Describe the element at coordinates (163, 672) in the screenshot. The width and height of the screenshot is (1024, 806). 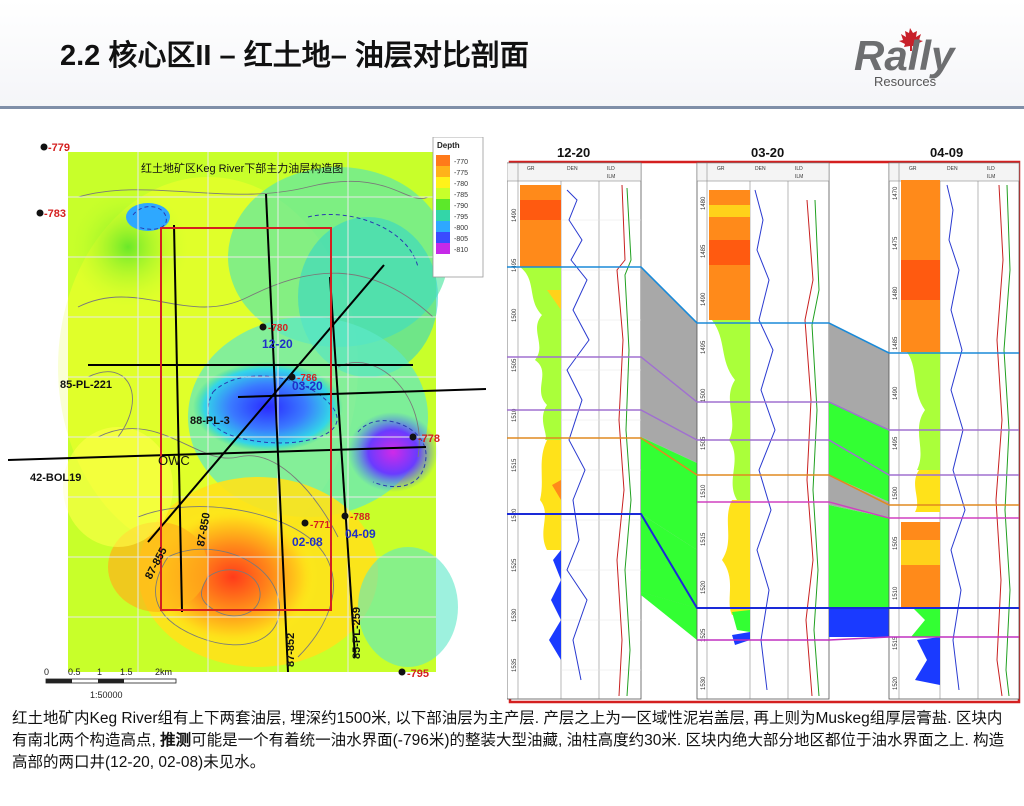
I see `scale-tick: 2km` at that location.